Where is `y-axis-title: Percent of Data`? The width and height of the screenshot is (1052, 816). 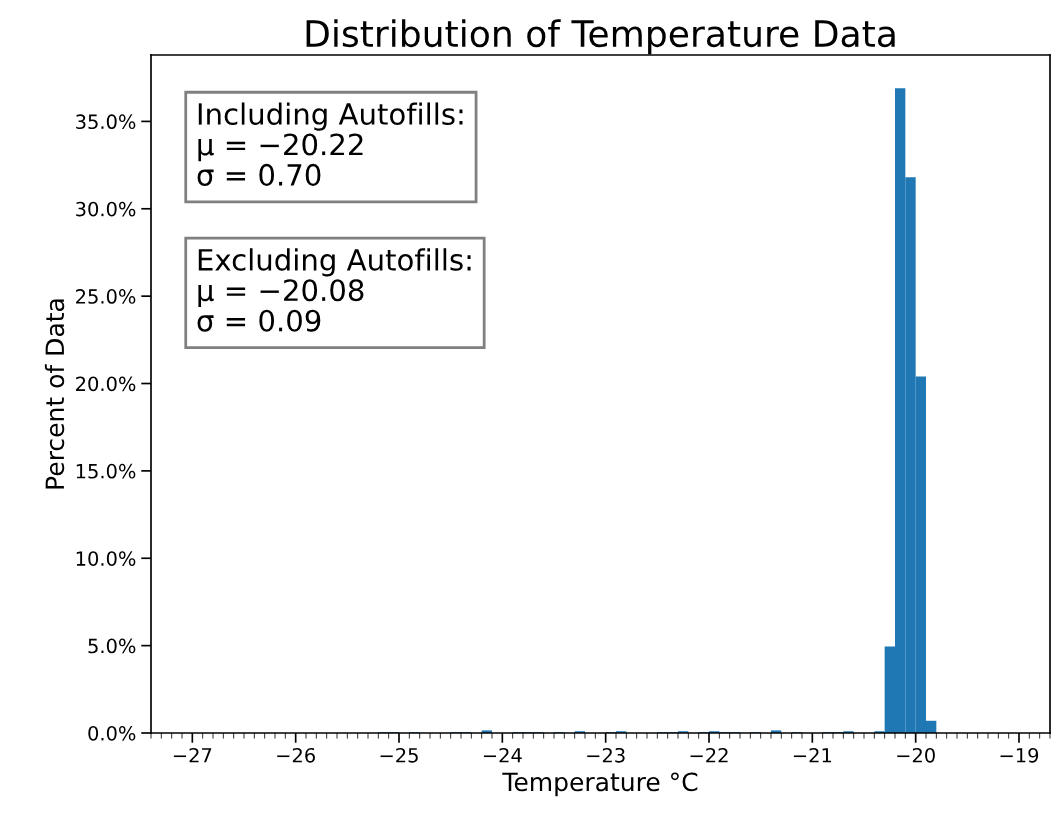
y-axis-title: Percent of Data is located at coordinates (54, 394).